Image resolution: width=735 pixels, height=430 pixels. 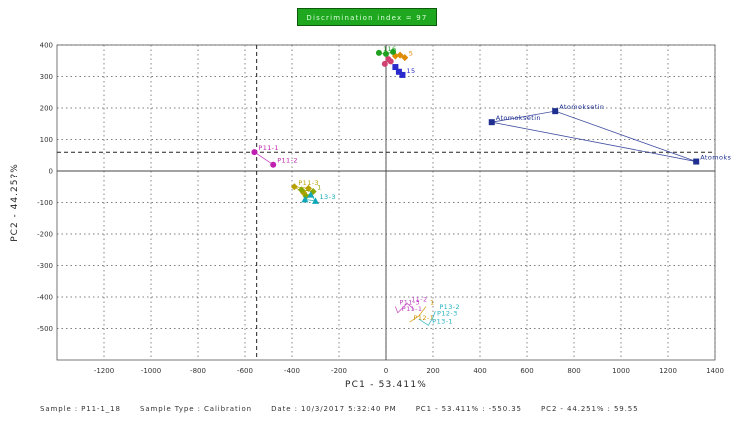 What do you see at coordinates (292, 371) in the screenshot?
I see `x-tick-label: -400` at bounding box center [292, 371].